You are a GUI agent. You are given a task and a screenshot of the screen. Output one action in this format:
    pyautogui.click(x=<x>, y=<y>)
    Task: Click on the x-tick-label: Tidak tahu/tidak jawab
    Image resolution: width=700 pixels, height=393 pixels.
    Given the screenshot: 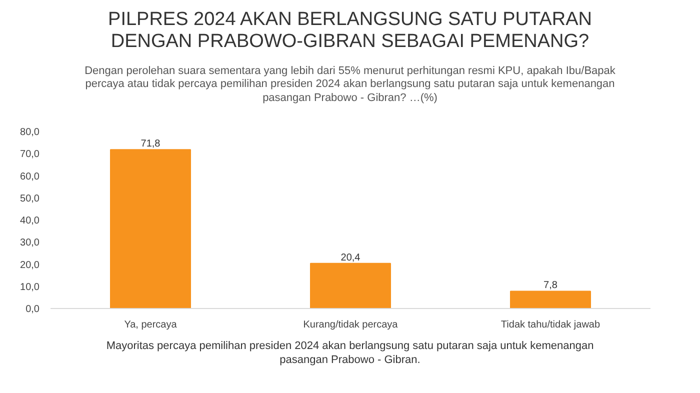 What is the action you would take?
    pyautogui.click(x=550, y=325)
    